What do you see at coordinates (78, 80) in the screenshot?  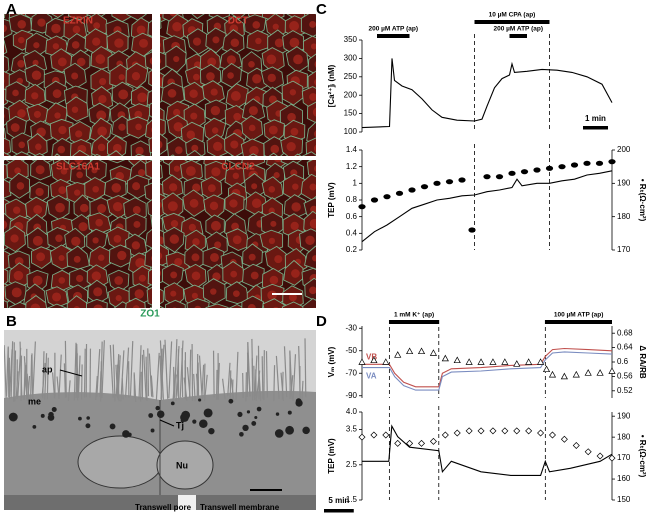 I see `micrograph` at bounding box center [78, 80].